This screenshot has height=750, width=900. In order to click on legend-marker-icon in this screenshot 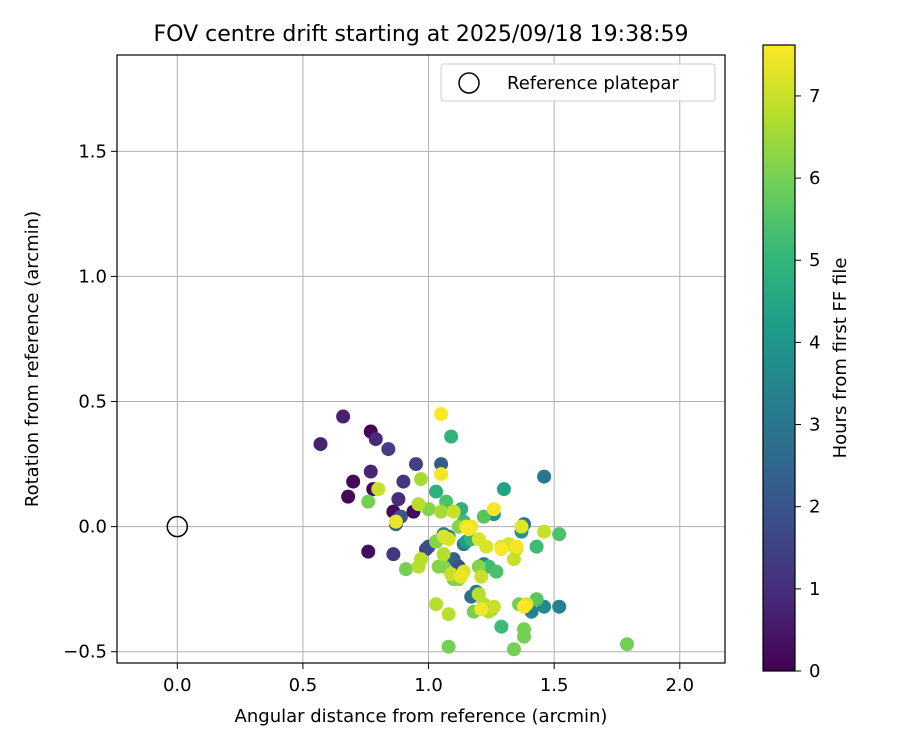, I will do `click(469, 83)`.